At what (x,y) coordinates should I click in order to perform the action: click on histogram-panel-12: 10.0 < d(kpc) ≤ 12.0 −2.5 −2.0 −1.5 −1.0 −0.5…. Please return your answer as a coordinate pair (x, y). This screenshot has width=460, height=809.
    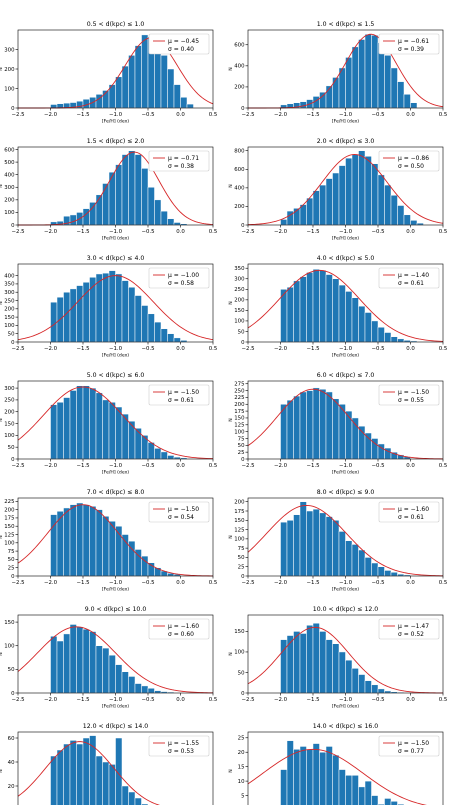
    Looking at the image, I should click on (337, 658).